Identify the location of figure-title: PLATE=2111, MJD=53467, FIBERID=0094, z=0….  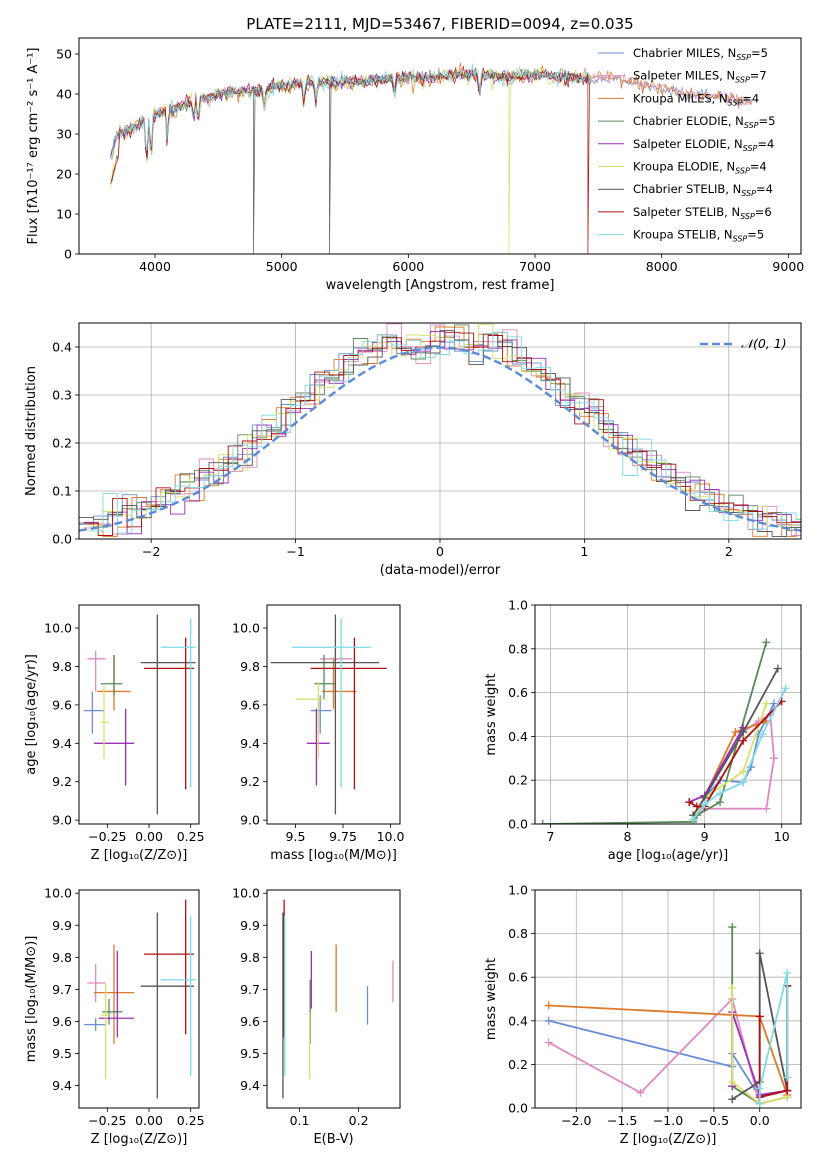
(439, 24).